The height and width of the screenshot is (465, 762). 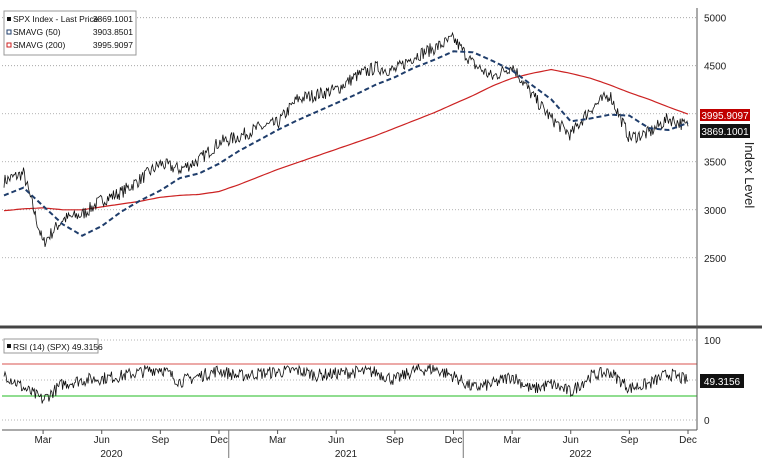 What do you see at coordinates (58, 347) in the screenshot?
I see `rsi-legend-label: RSI (14) (SPX) 49.3156` at bounding box center [58, 347].